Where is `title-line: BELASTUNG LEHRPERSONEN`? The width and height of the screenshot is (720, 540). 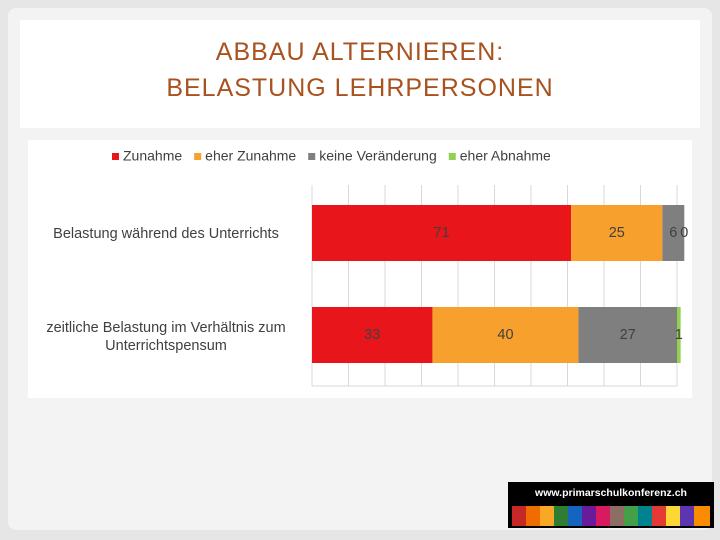
title-line: BELASTUNG LEHRPERSONEN is located at coordinates (360, 88).